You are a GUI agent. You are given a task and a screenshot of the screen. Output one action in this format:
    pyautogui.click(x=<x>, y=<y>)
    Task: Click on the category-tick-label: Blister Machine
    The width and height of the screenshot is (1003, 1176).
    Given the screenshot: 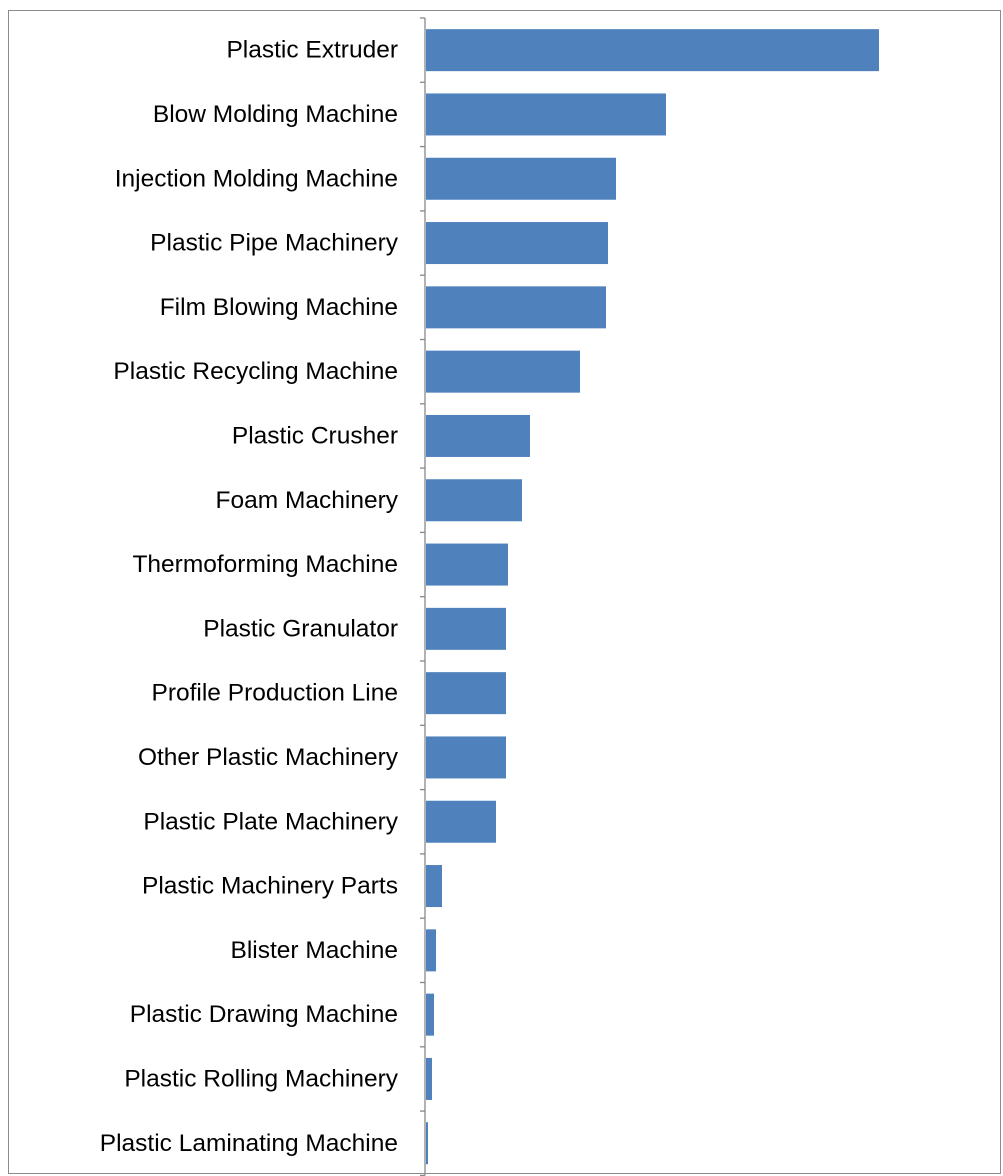 What is the action you would take?
    pyautogui.click(x=314, y=950)
    